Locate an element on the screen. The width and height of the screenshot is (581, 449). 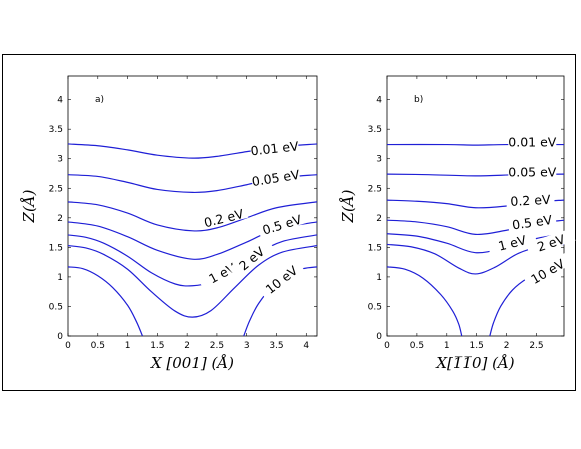
contour-label: 10 eV is located at coordinates (547, 271).